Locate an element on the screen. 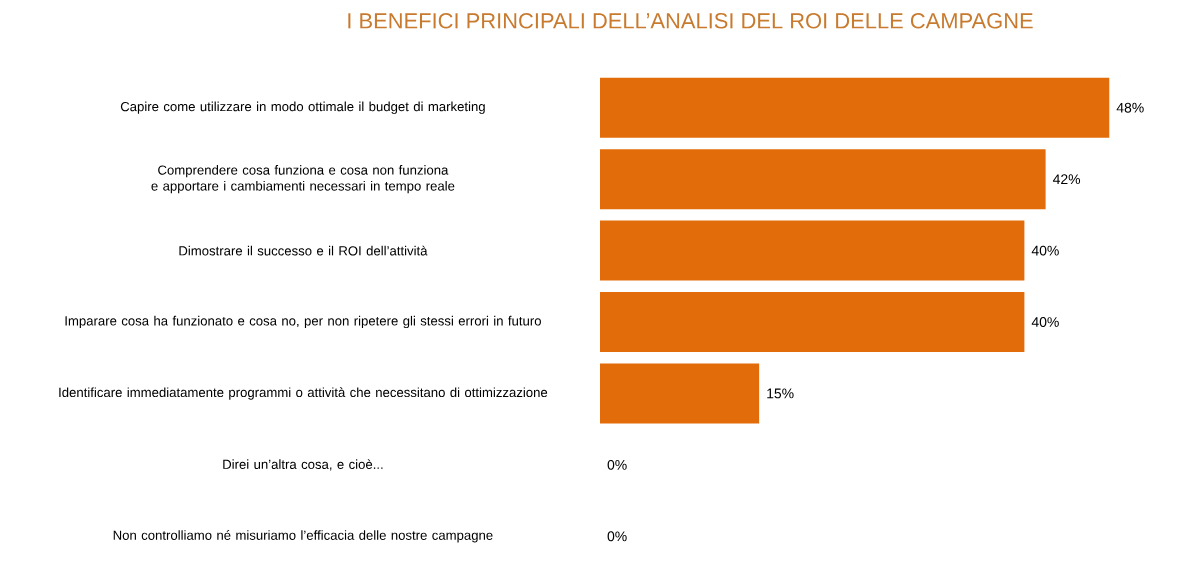  chart-title: I BENEFICI PRINCIPALI DELL’ANALISI DEL ROI DELLE CAMPAGNE is located at coordinates (690, 21).